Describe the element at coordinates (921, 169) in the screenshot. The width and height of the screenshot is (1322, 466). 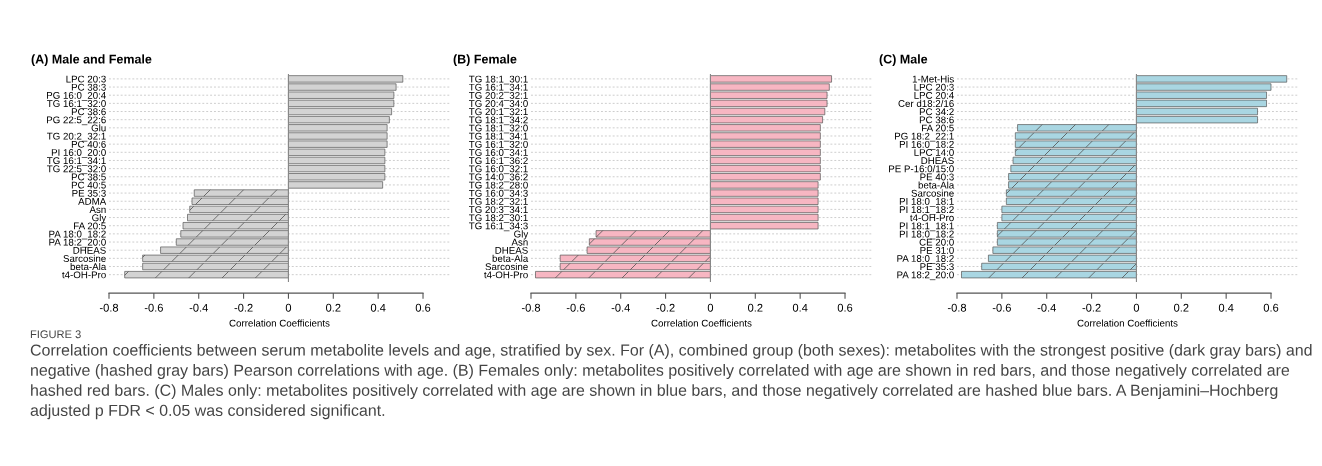
I see `y-tick-label: PE P-16:0/15:0` at that location.